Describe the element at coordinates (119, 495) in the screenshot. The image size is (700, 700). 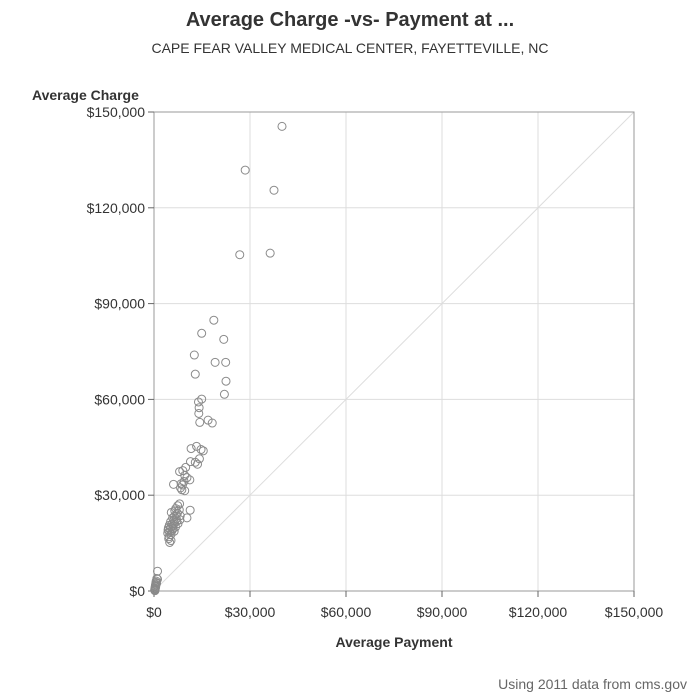
I see `y-tick-label: $30,000` at that location.